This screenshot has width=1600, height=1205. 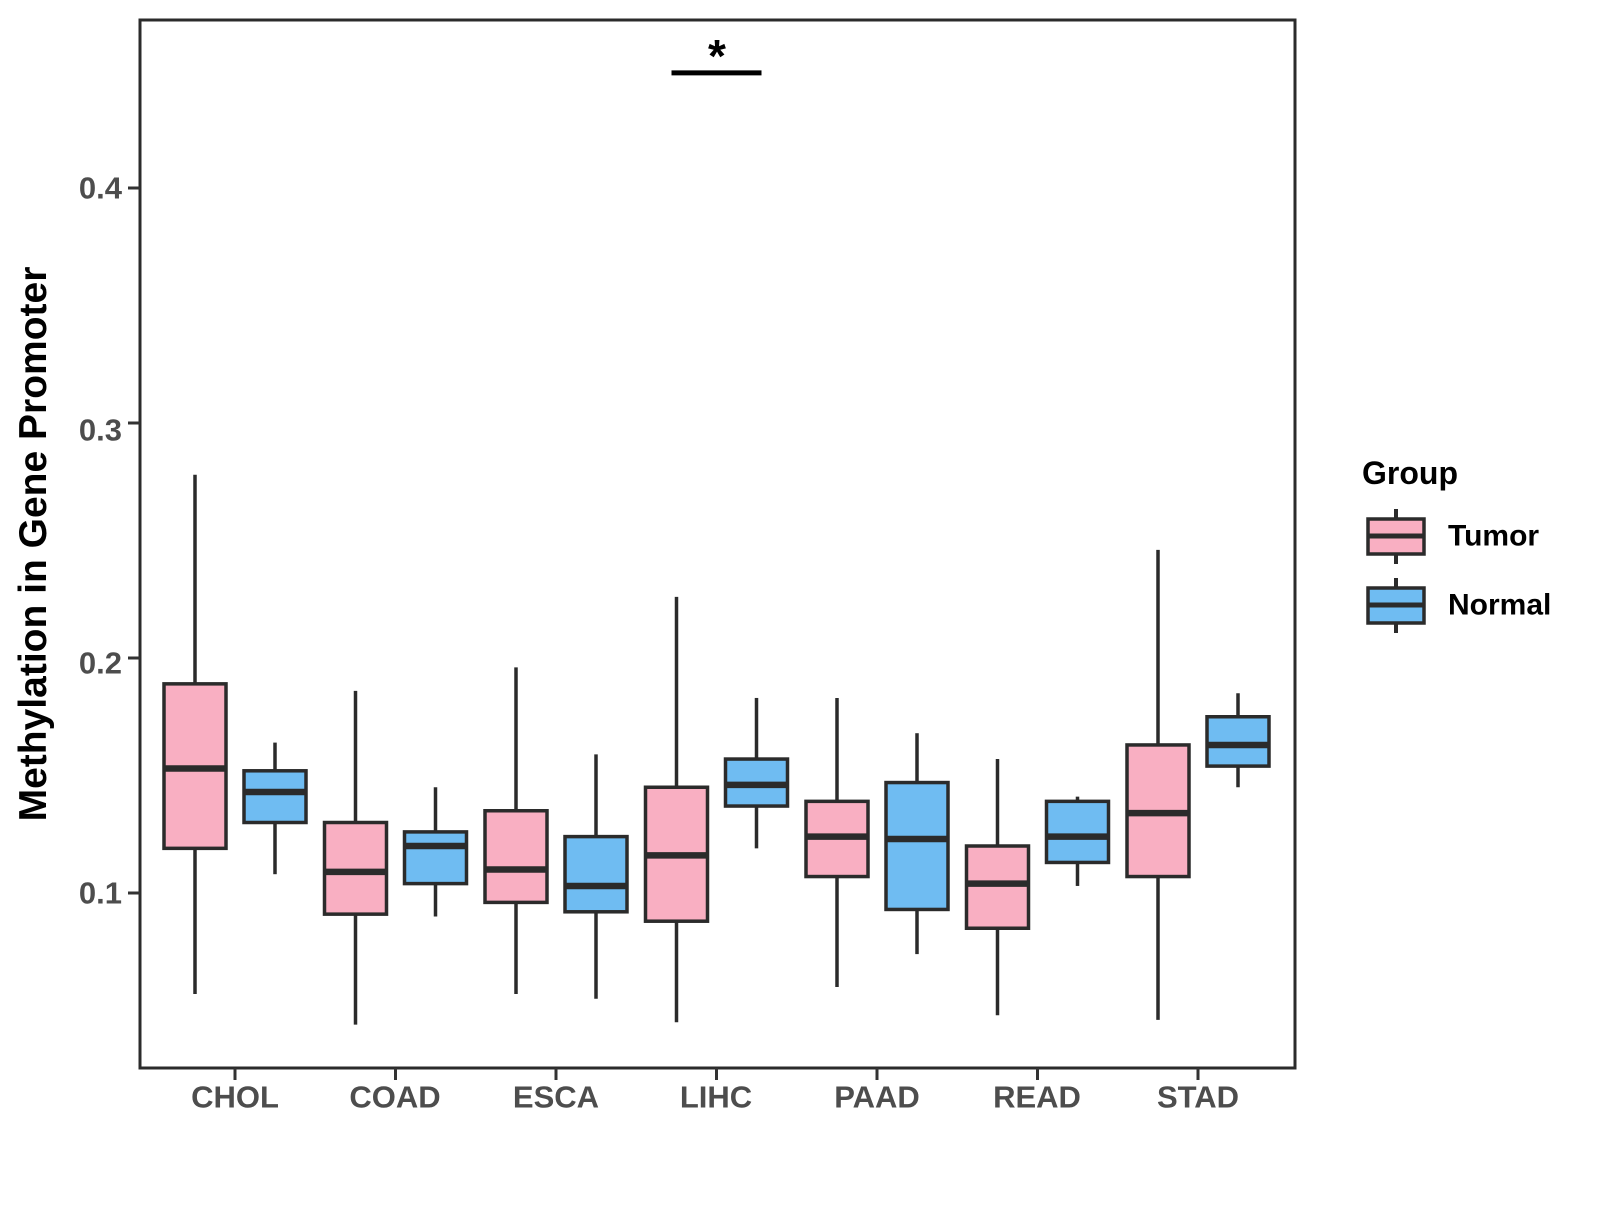 What do you see at coordinates (997, 887) in the screenshot?
I see `box-READ-Tumor` at bounding box center [997, 887].